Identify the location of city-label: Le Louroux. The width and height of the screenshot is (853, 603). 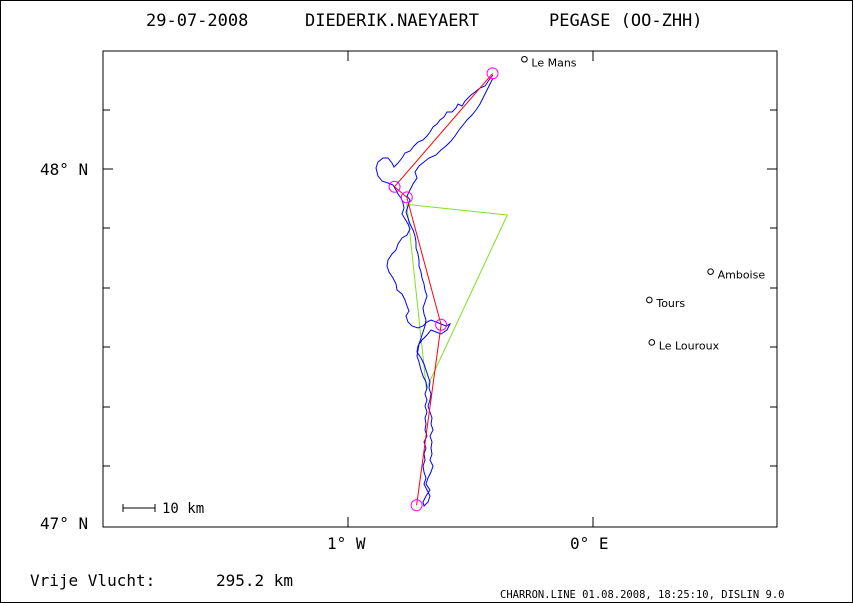
(689, 345).